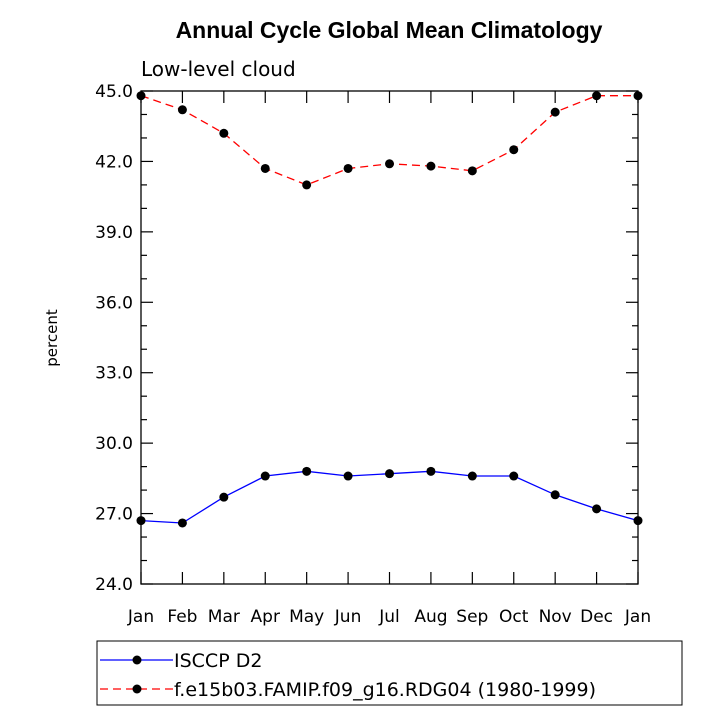 This screenshot has height=727, width=727. What do you see at coordinates (430, 617) in the screenshot?
I see `x-tick-label: Aug` at bounding box center [430, 617].